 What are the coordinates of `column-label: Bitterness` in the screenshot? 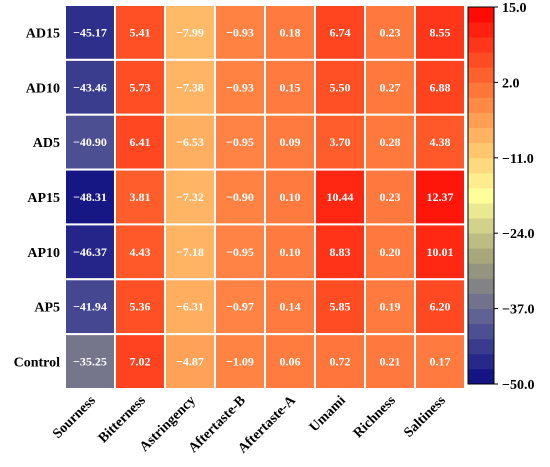 It's located at (122, 419).